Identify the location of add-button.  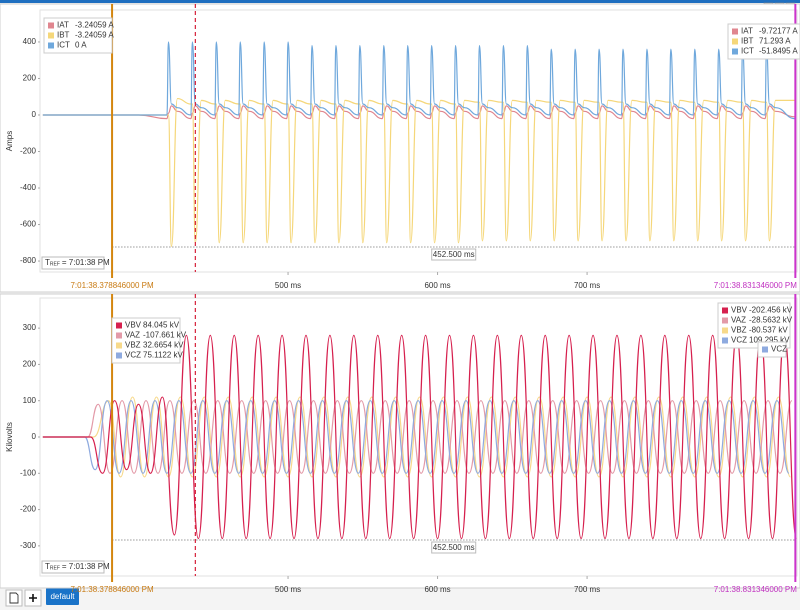
(33, 598).